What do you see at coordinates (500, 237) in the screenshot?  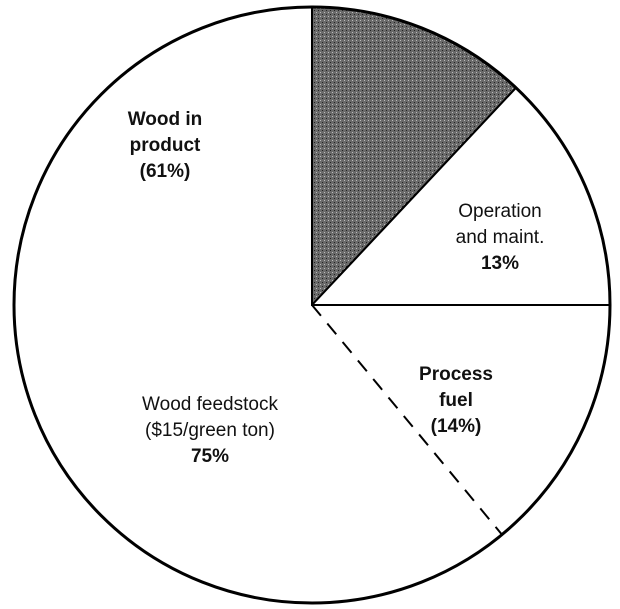 I see `slice-label: and maint.` at bounding box center [500, 237].